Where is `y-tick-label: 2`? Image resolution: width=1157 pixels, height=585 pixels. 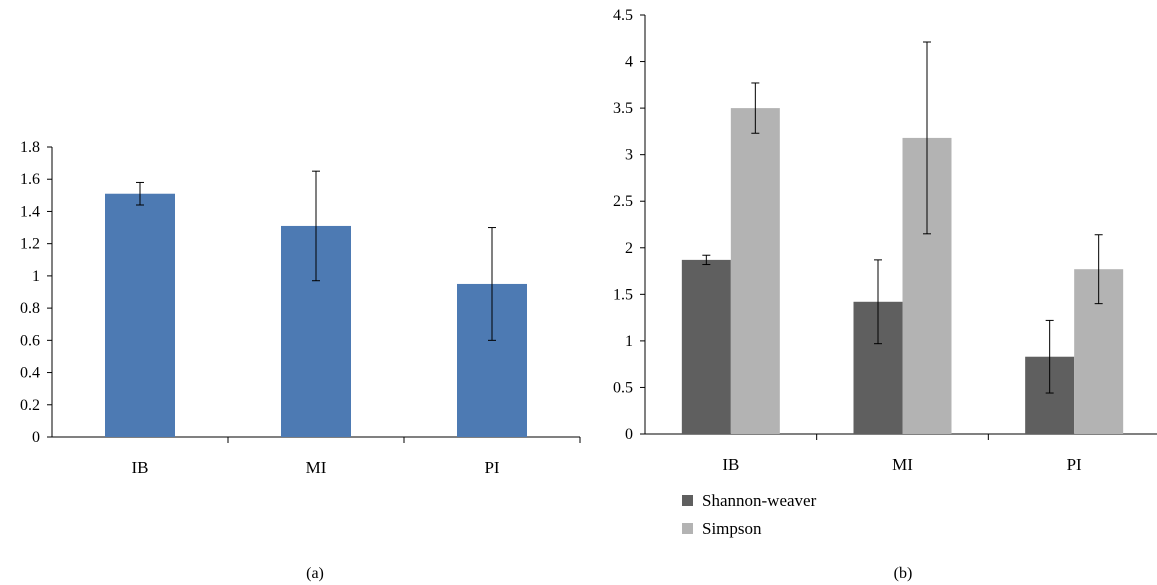 y-tick-label: 2 is located at coordinates (629, 248).